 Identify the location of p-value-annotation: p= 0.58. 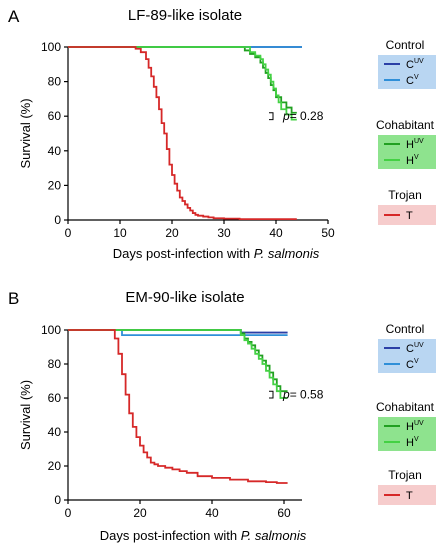
(303, 395).